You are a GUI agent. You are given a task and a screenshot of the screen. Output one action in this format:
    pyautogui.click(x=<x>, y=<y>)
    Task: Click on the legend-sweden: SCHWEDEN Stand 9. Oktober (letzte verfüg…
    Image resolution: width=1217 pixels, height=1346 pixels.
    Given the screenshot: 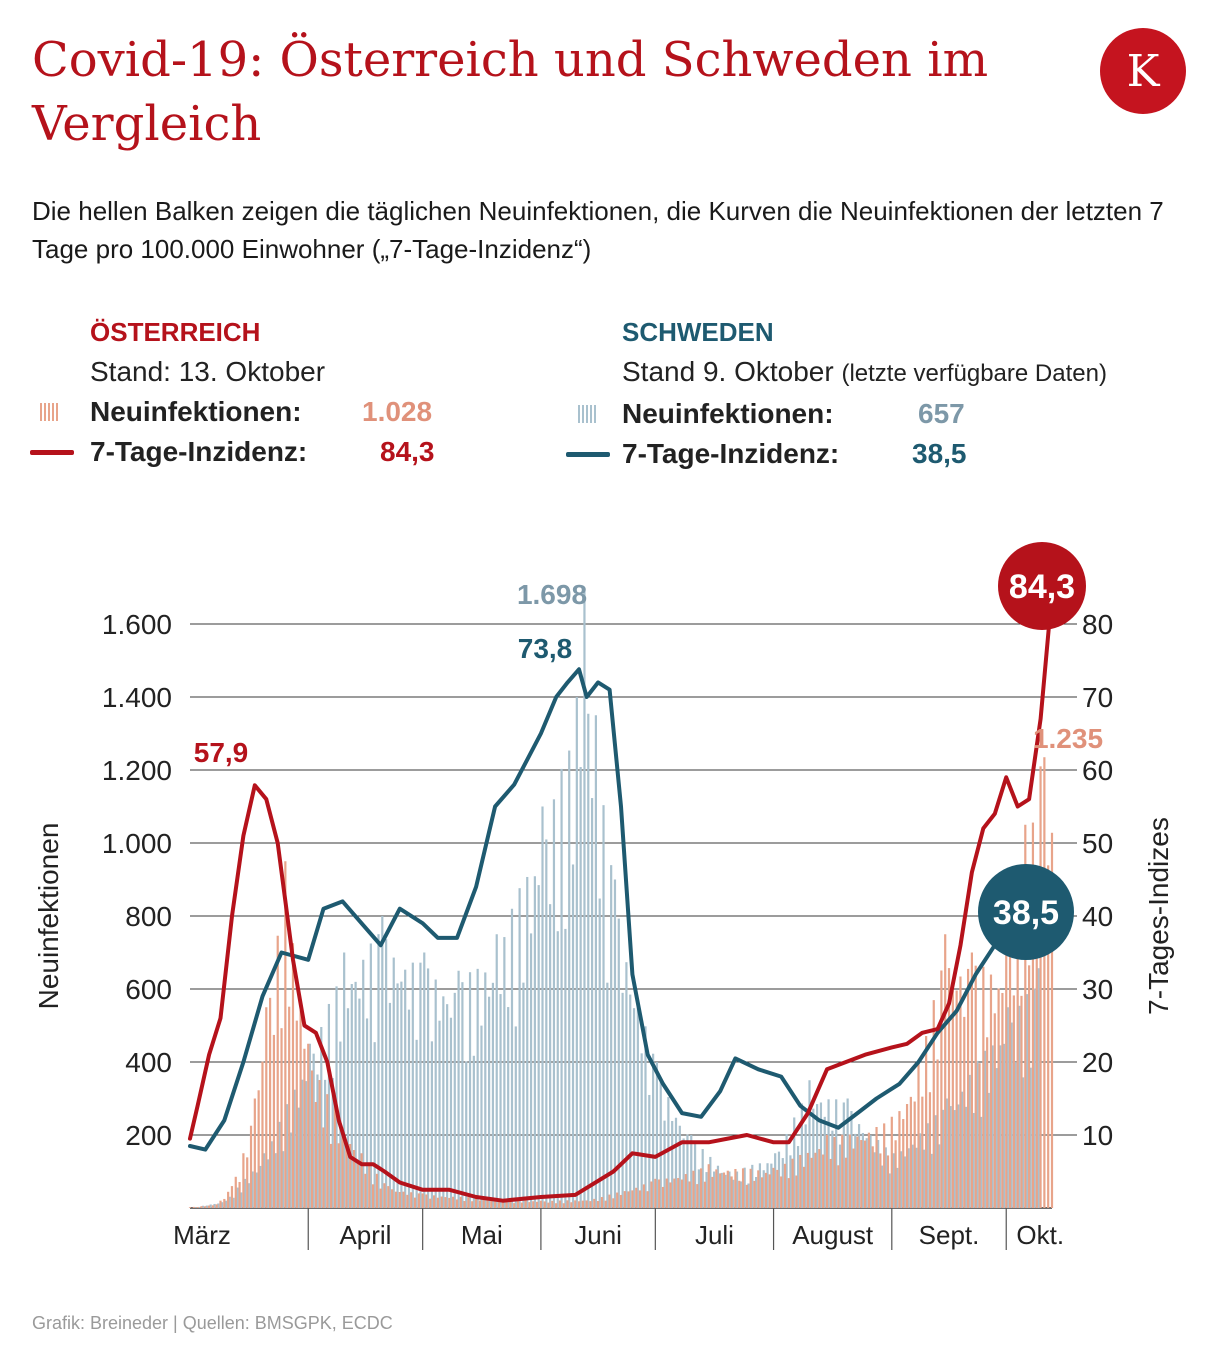 What is the action you would take?
    pyautogui.click(x=836, y=393)
    